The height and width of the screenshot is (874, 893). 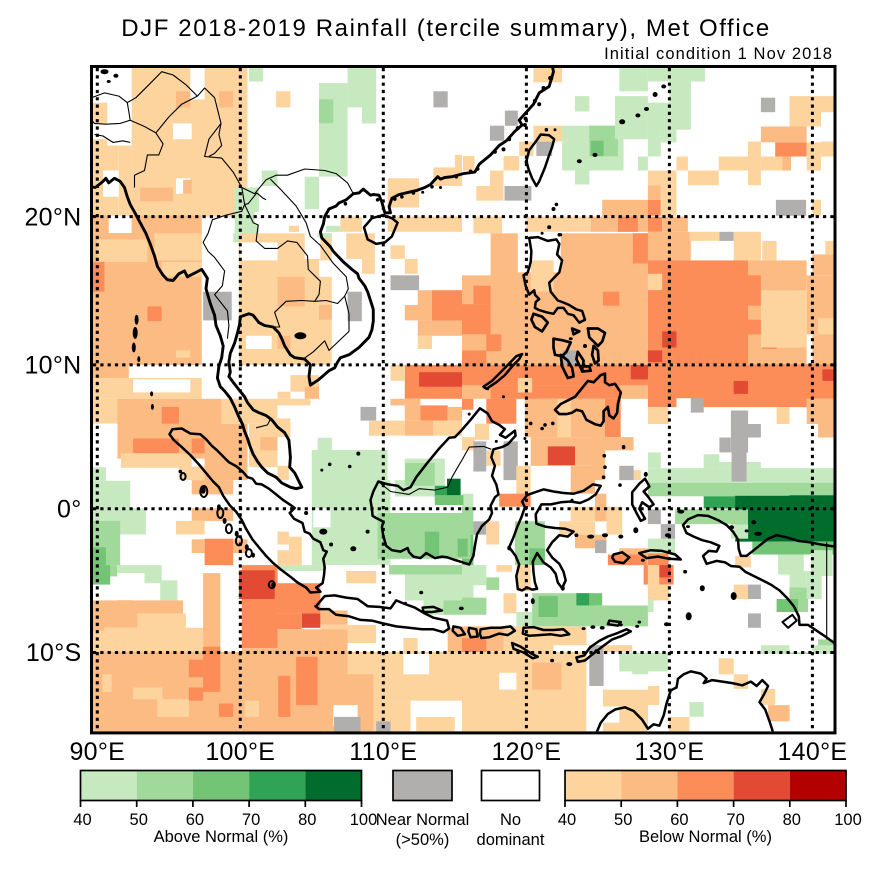 I want to click on svg-text: (>50%), so click(x=423, y=840).